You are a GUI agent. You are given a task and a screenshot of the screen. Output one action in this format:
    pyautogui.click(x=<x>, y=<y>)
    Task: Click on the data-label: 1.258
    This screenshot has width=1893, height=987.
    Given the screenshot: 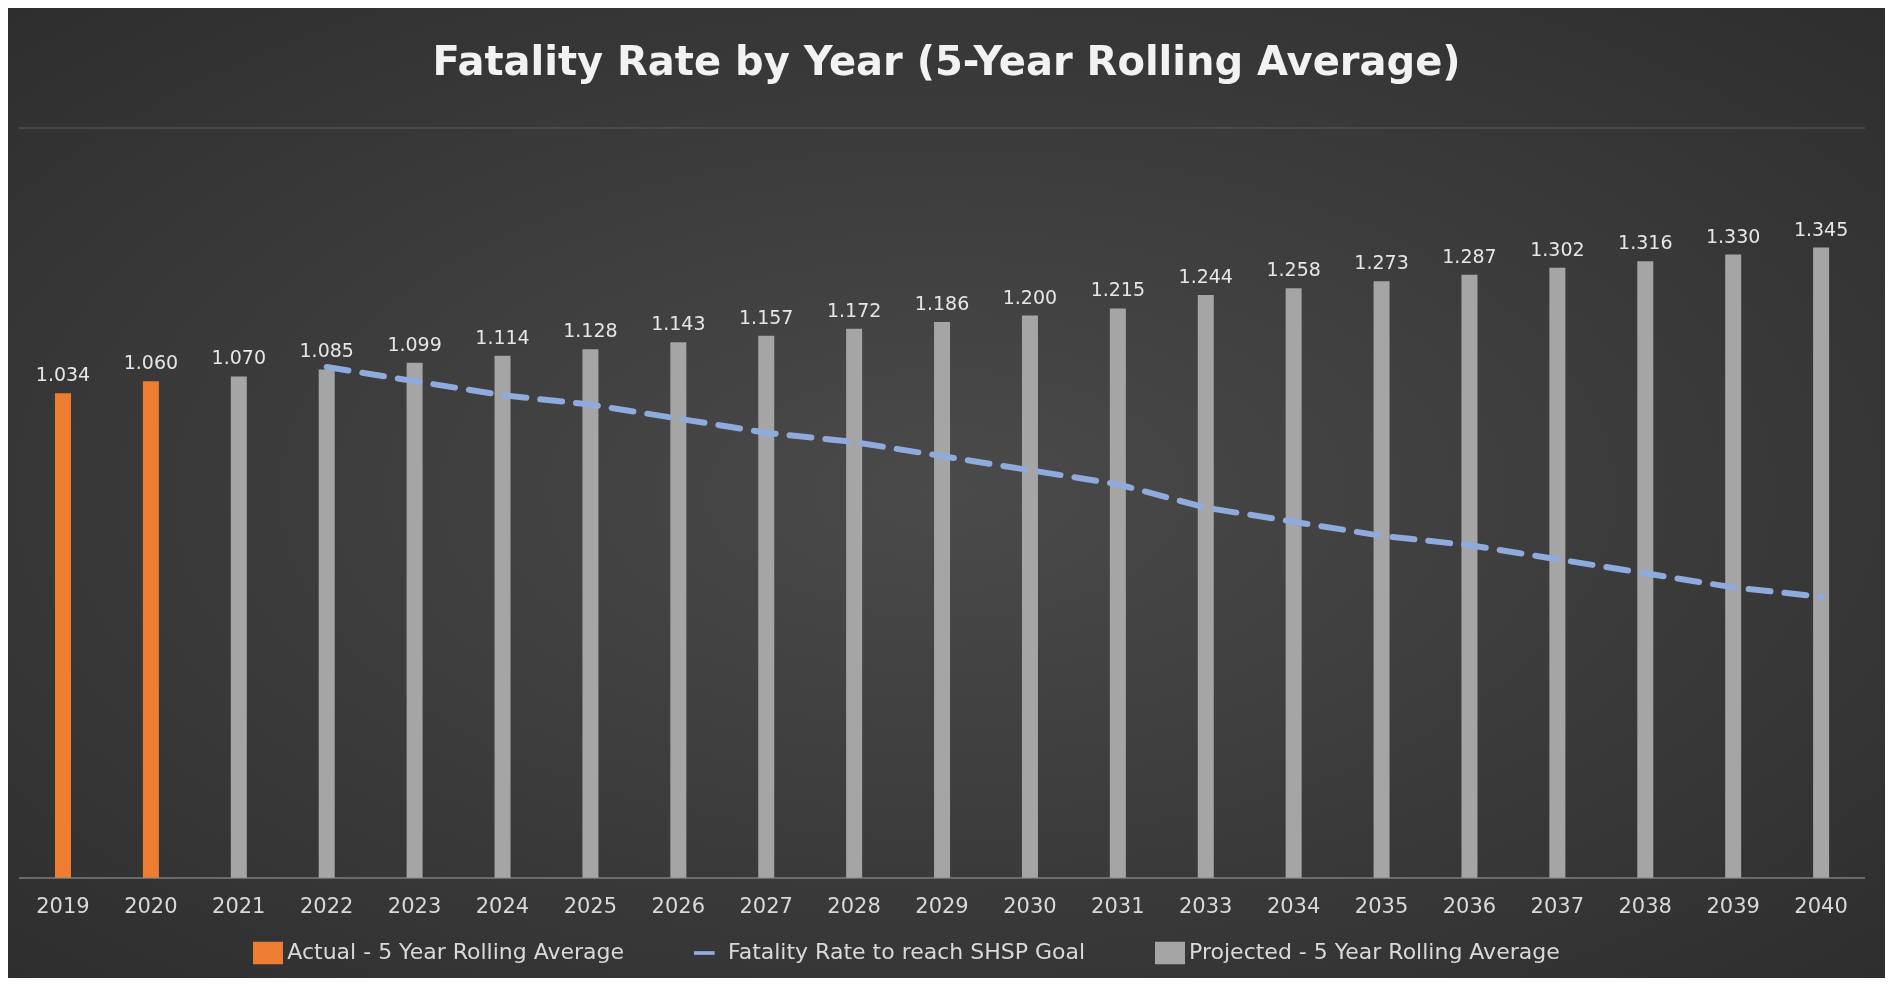 What is the action you would take?
    pyautogui.click(x=1293, y=269)
    